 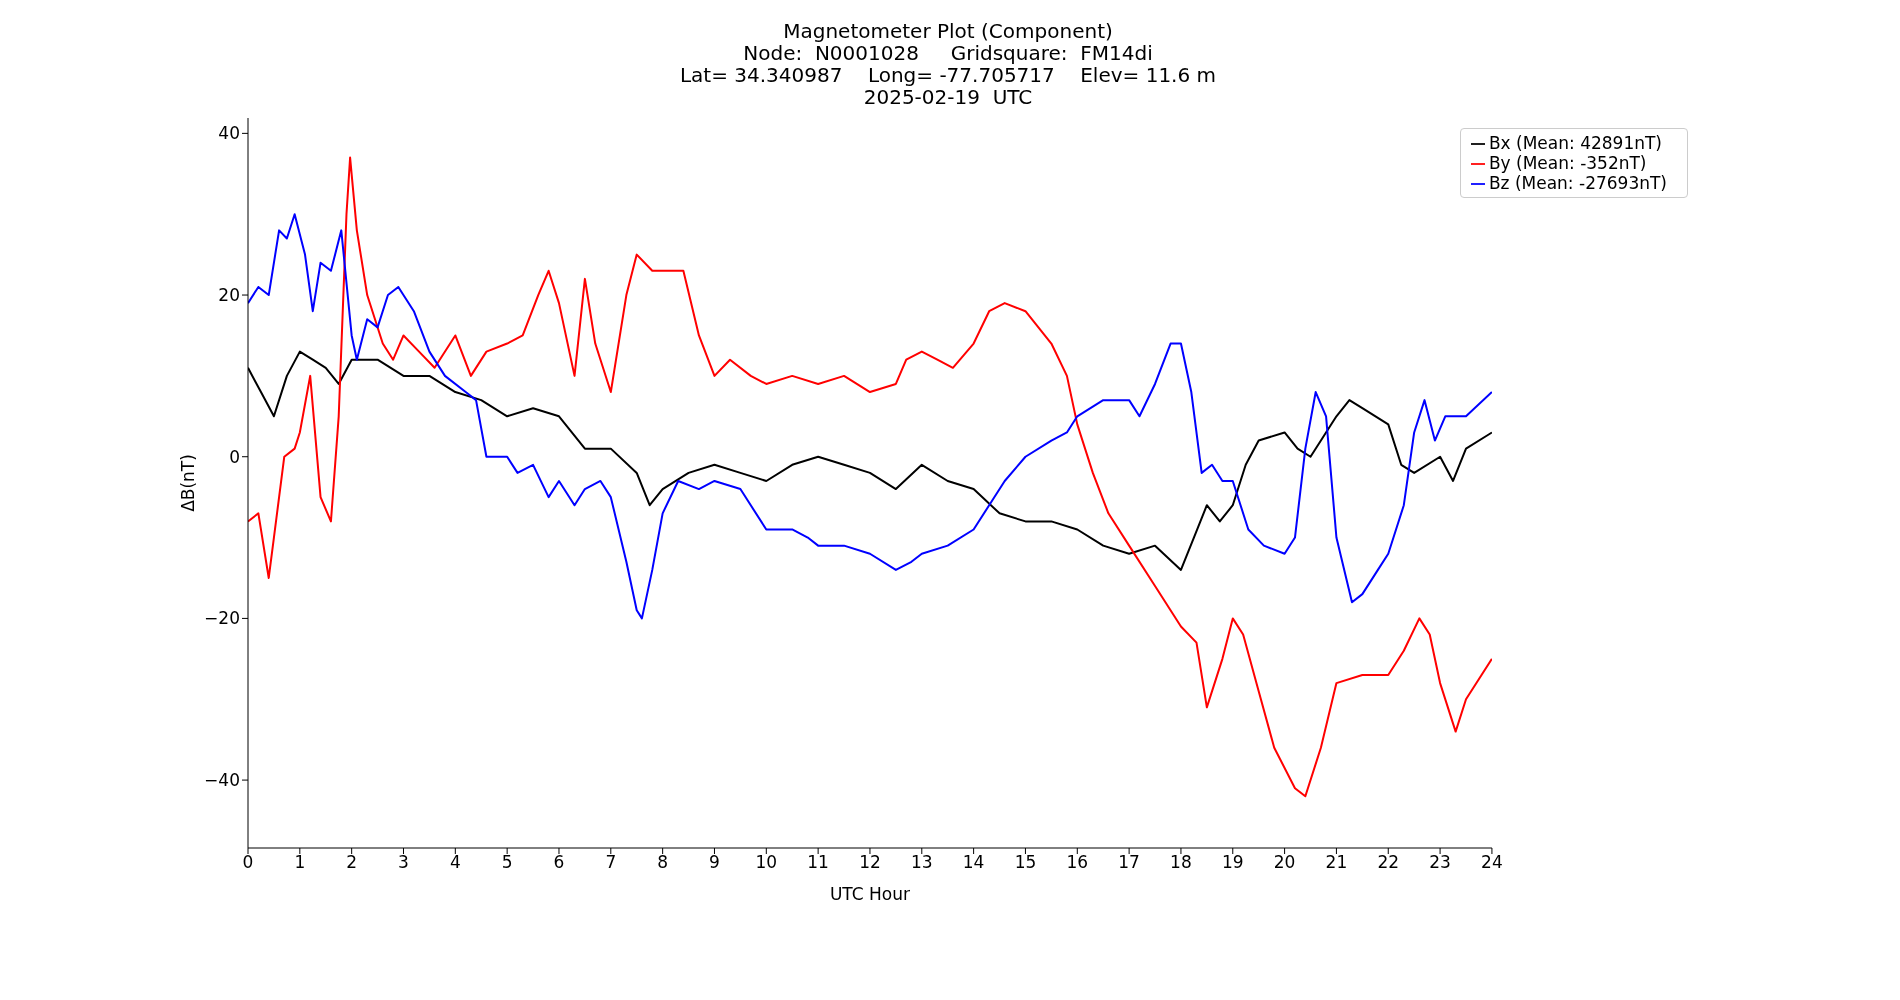 What do you see at coordinates (1077, 862) in the screenshot?
I see `x-tick-label: 16` at bounding box center [1077, 862].